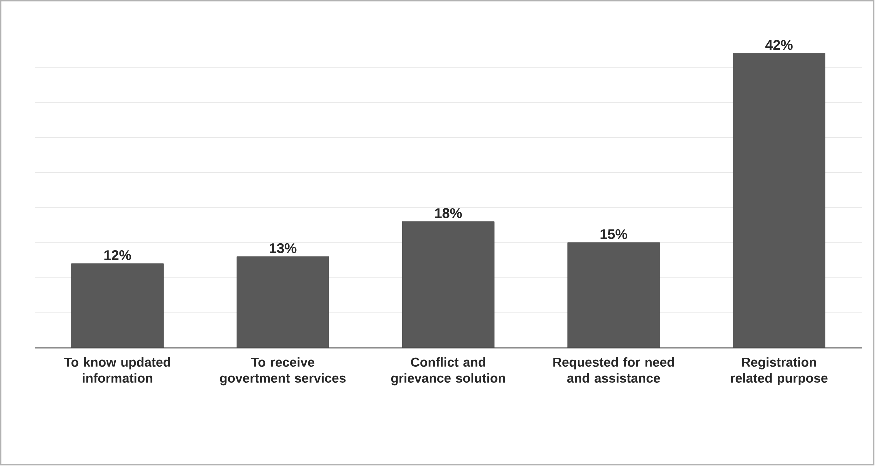 Image resolution: width=875 pixels, height=466 pixels. What do you see at coordinates (614, 370) in the screenshot?
I see `x-tick-label: Requested for need and assistance` at bounding box center [614, 370].